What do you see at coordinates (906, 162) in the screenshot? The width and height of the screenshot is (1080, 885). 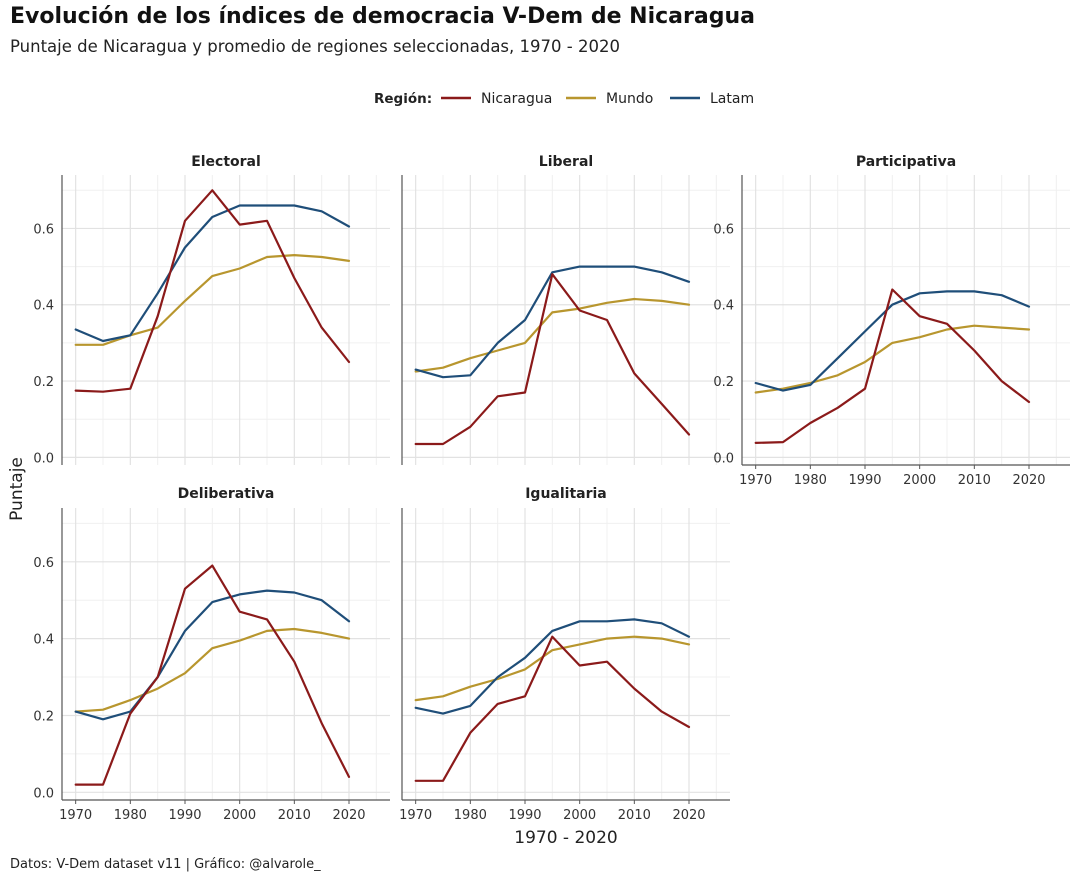 I see `facet-title: Participativa` at bounding box center [906, 162].